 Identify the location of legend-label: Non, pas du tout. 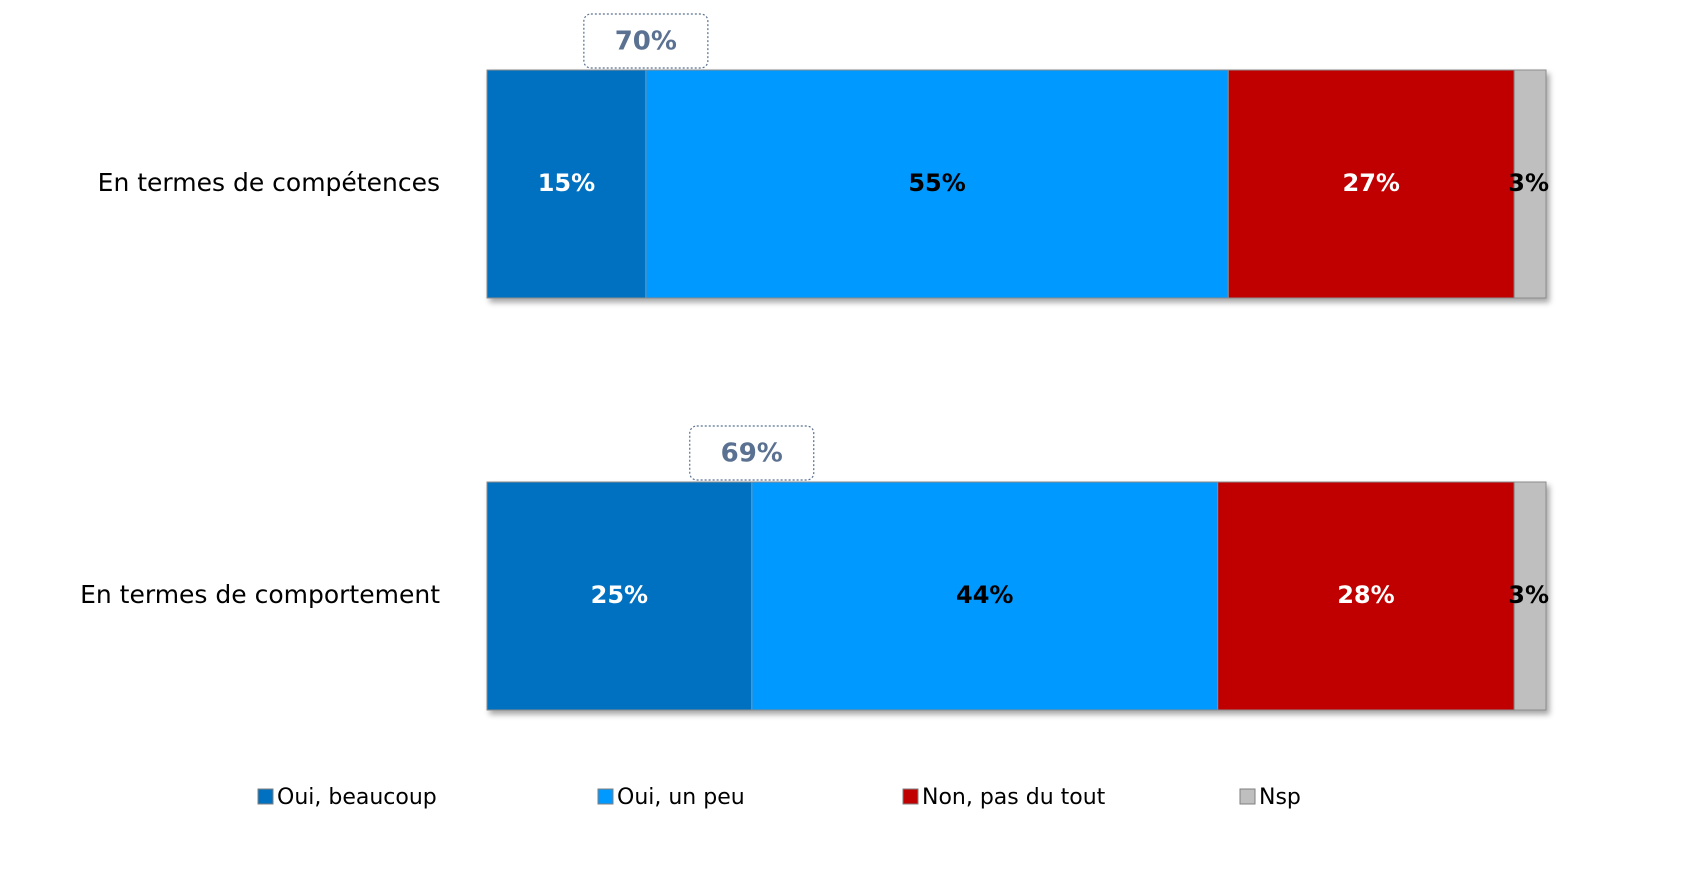
(1014, 797).